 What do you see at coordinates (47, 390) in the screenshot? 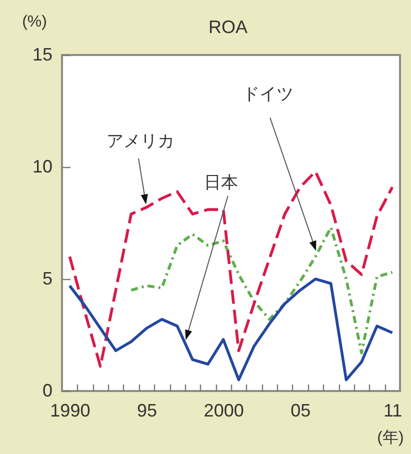
I see `y-tick-label: 0` at bounding box center [47, 390].